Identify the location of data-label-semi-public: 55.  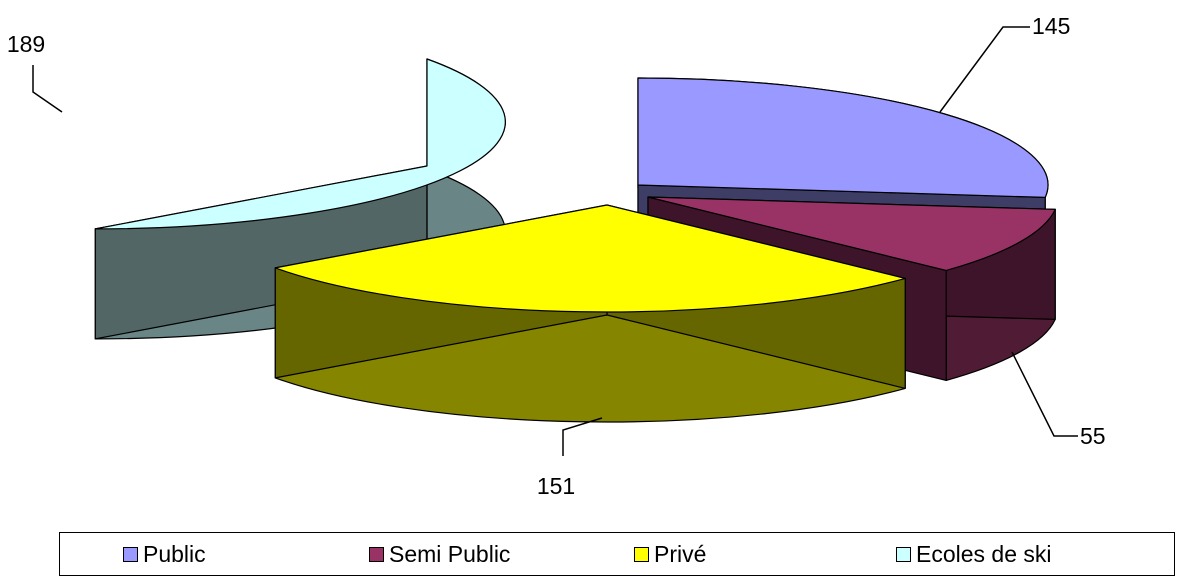
(1093, 436).